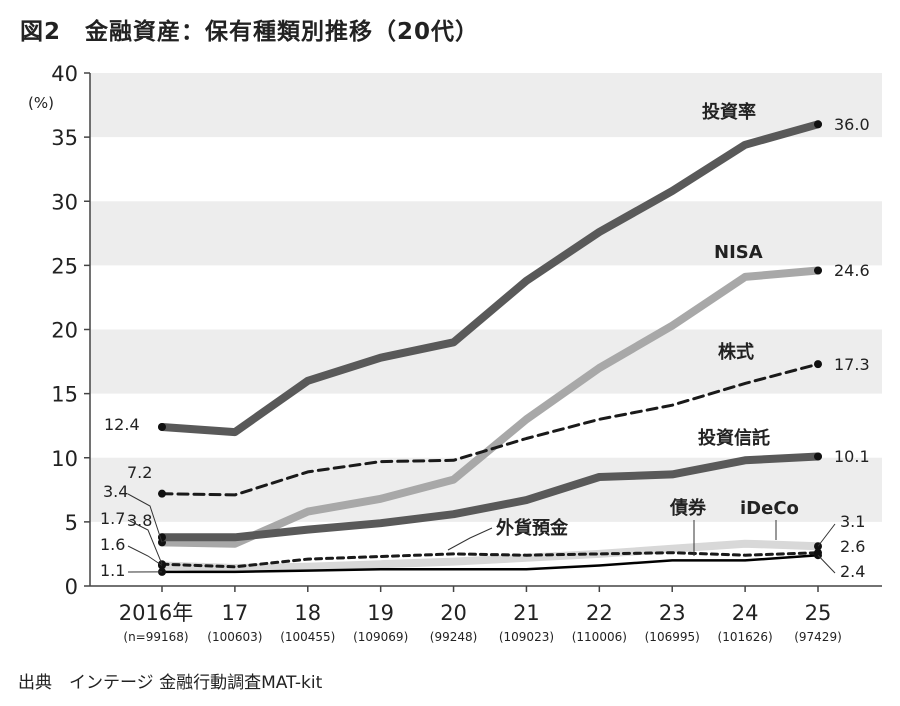 Image resolution: width=900 pixels, height=706 pixels. I want to click on x-tick-label: 19, so click(380, 613).